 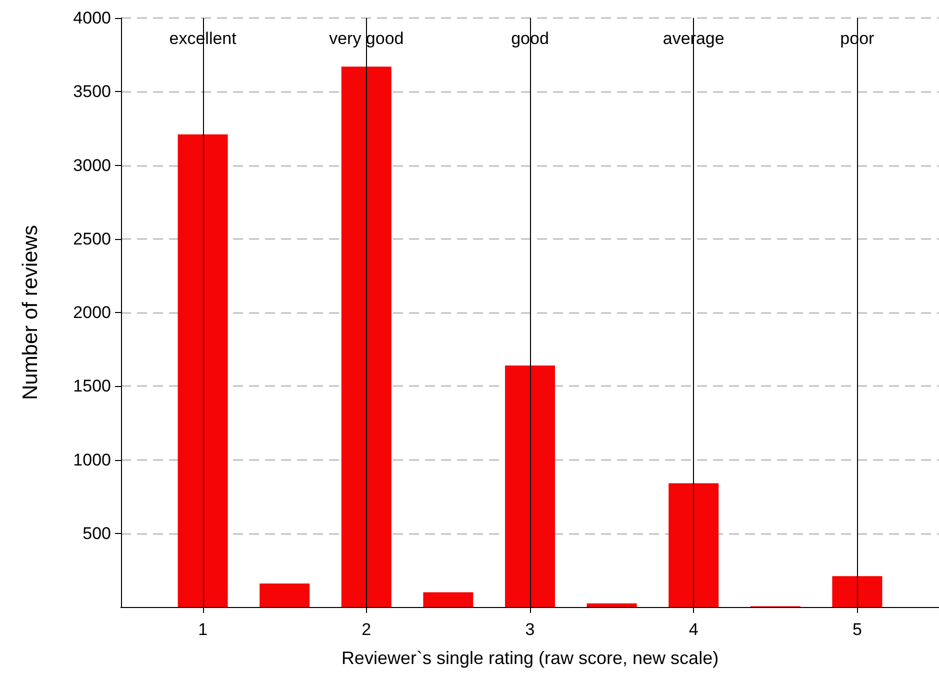 What do you see at coordinates (203, 629) in the screenshot?
I see `x-tick-label: 1` at bounding box center [203, 629].